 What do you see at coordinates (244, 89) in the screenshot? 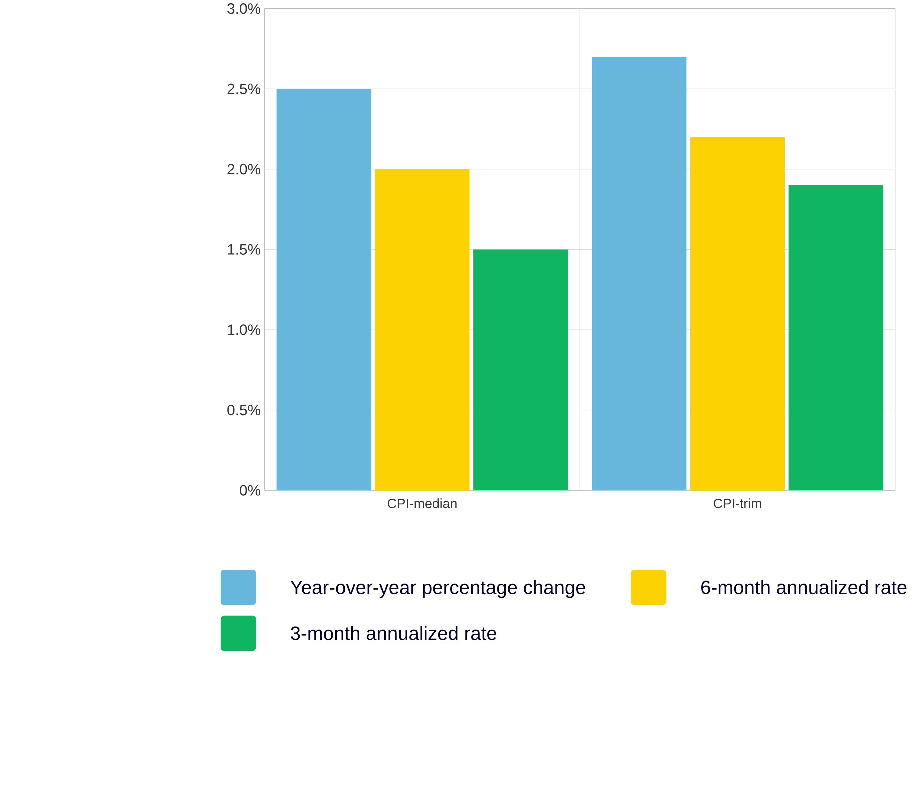
I see `y-tick-label: 2.5%` at bounding box center [244, 89].